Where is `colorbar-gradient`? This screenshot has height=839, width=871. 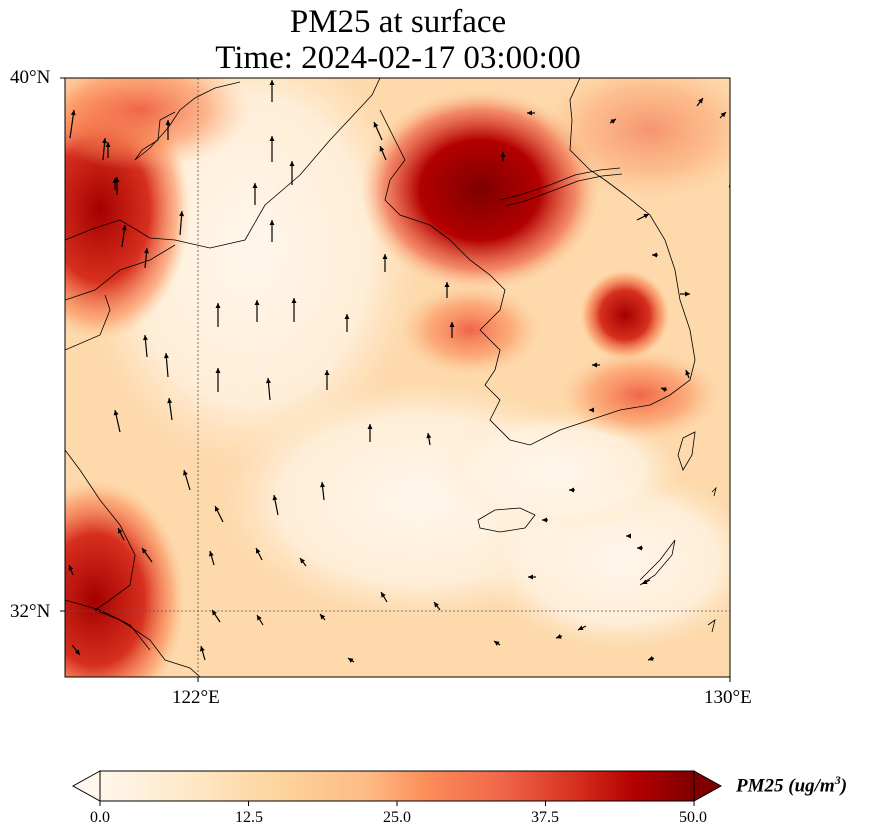
colorbar-gradient is located at coordinates (397, 786).